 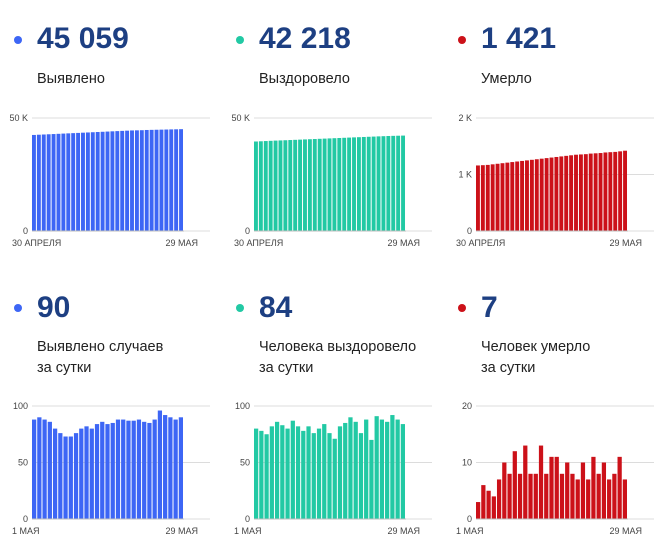 What do you see at coordinates (465, 175) in the screenshot?
I see `y-tick-label: 1 K` at bounding box center [465, 175].